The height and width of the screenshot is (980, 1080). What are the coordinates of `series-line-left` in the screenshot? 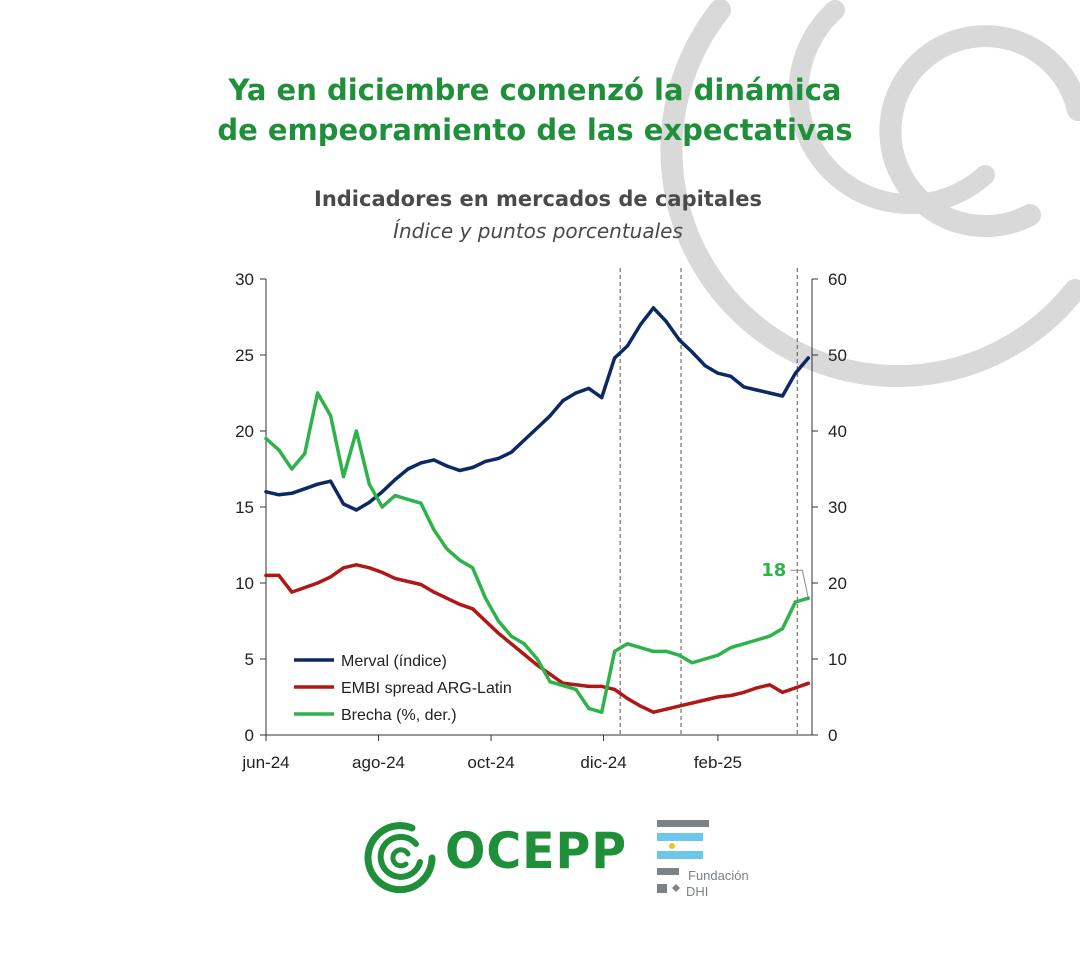 It's located at (537, 409).